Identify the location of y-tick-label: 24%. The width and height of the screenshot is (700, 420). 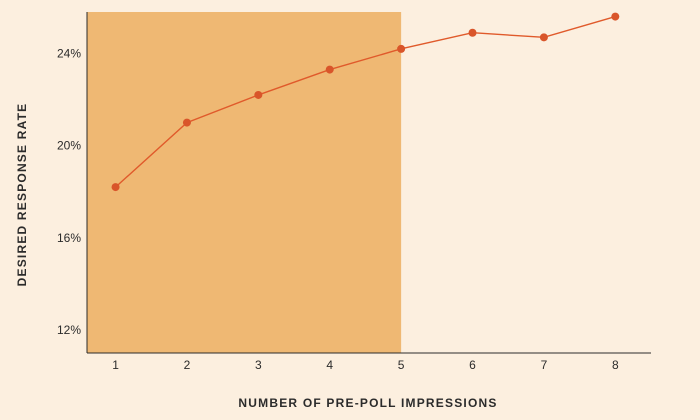
(69, 53).